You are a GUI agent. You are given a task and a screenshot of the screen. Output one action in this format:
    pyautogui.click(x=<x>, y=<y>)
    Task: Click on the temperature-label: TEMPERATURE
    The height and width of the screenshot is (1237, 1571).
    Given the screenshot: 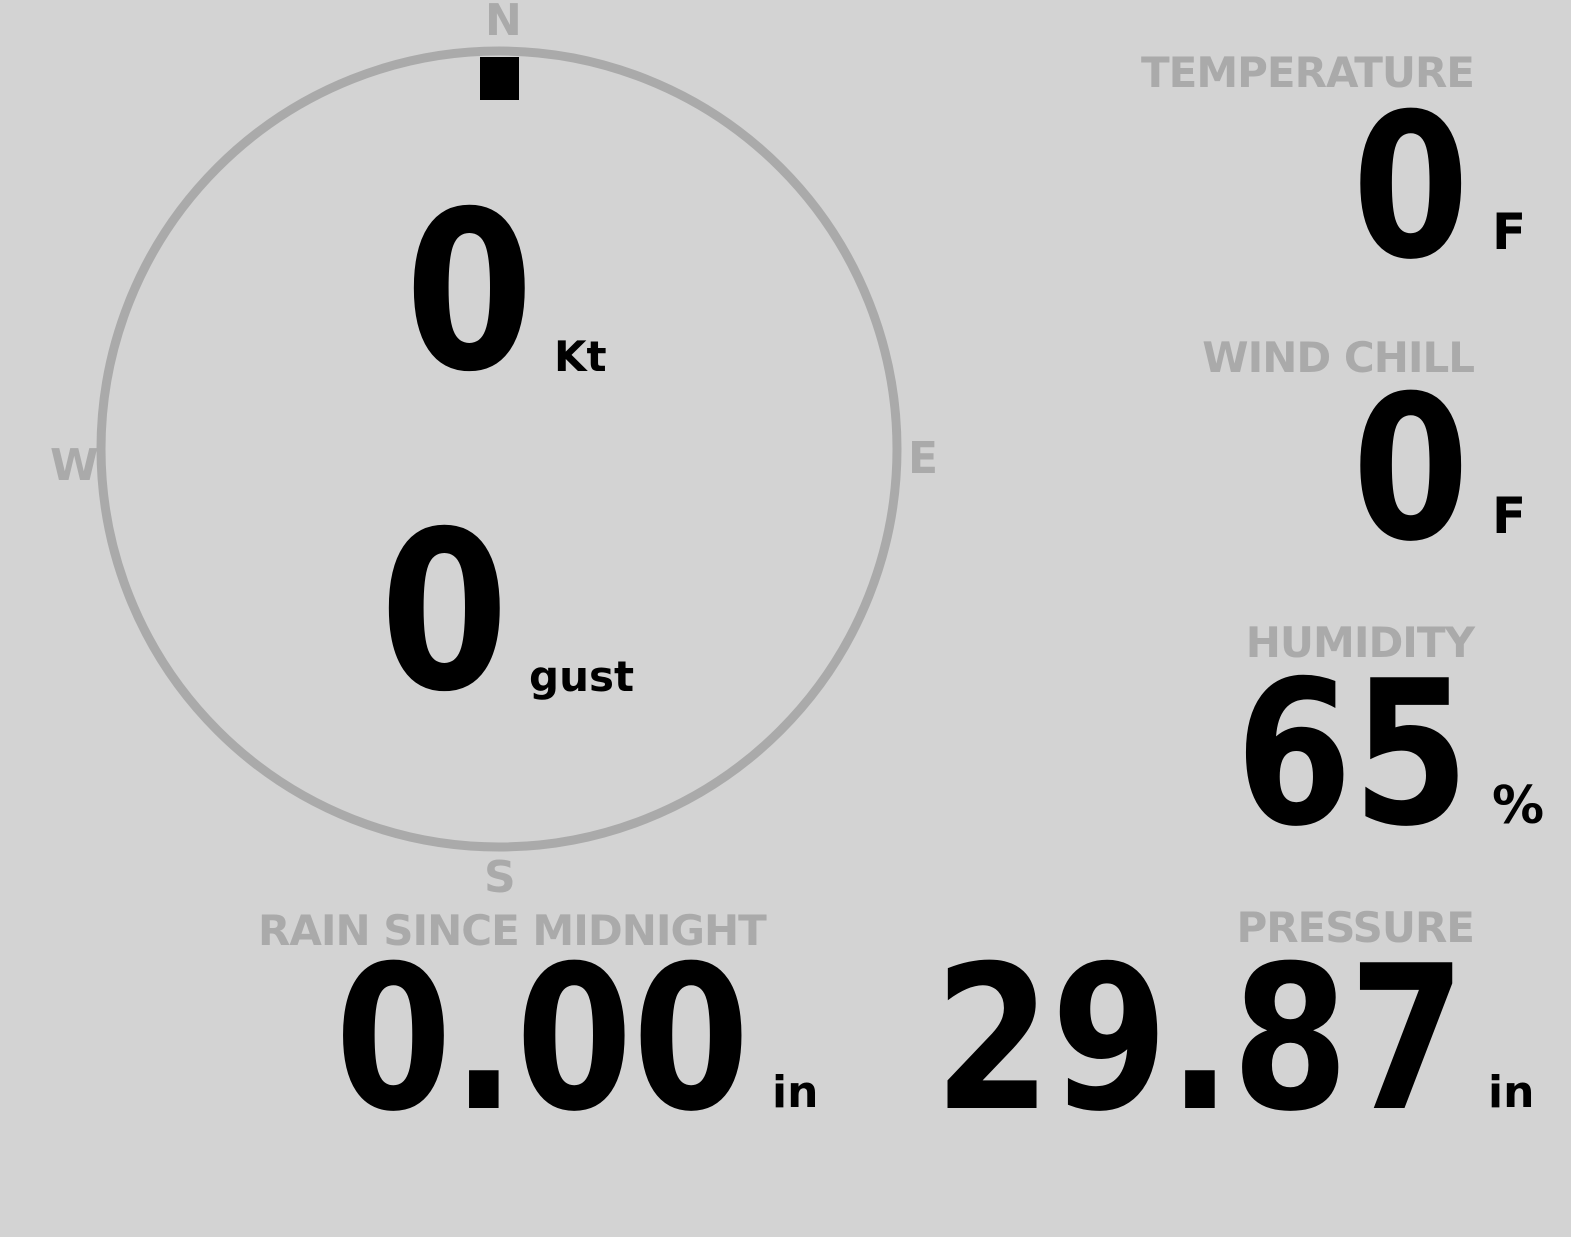 What is the action you would take?
    pyautogui.click(x=1308, y=72)
    